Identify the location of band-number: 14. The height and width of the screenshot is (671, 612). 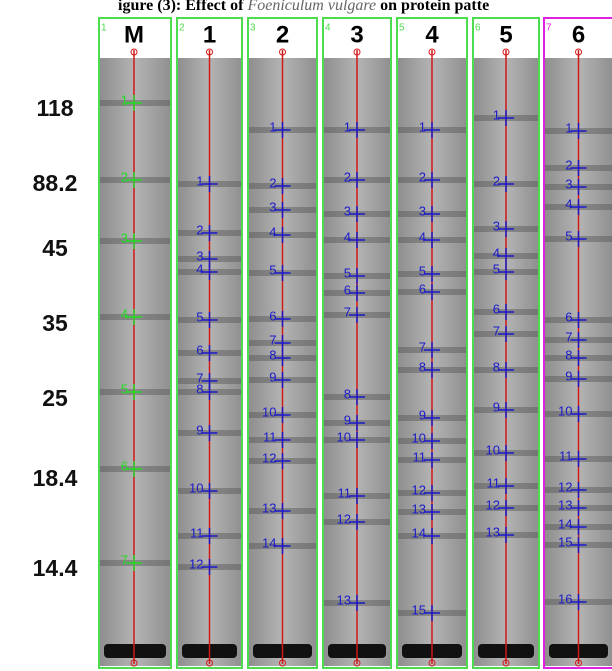
(565, 523).